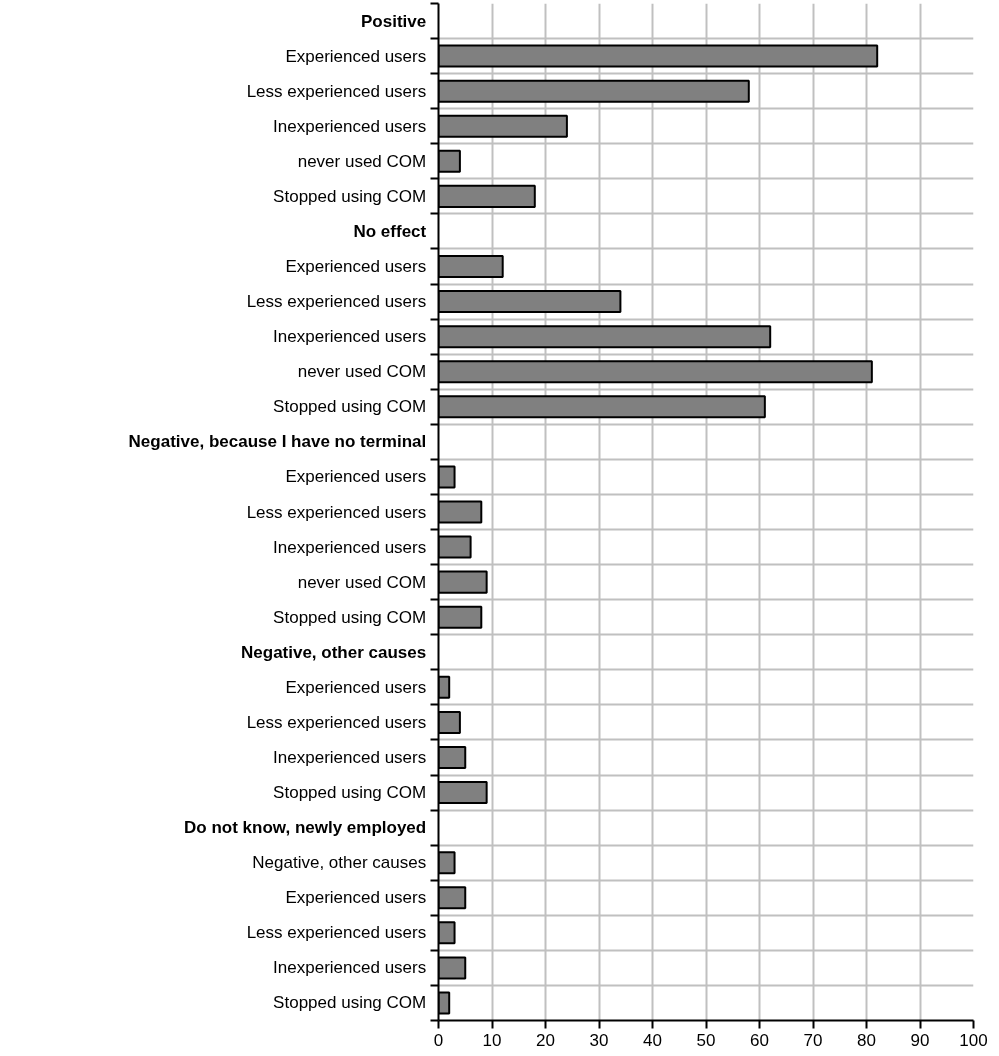  I want to click on x-tick-label: 100, so click(973, 1040).